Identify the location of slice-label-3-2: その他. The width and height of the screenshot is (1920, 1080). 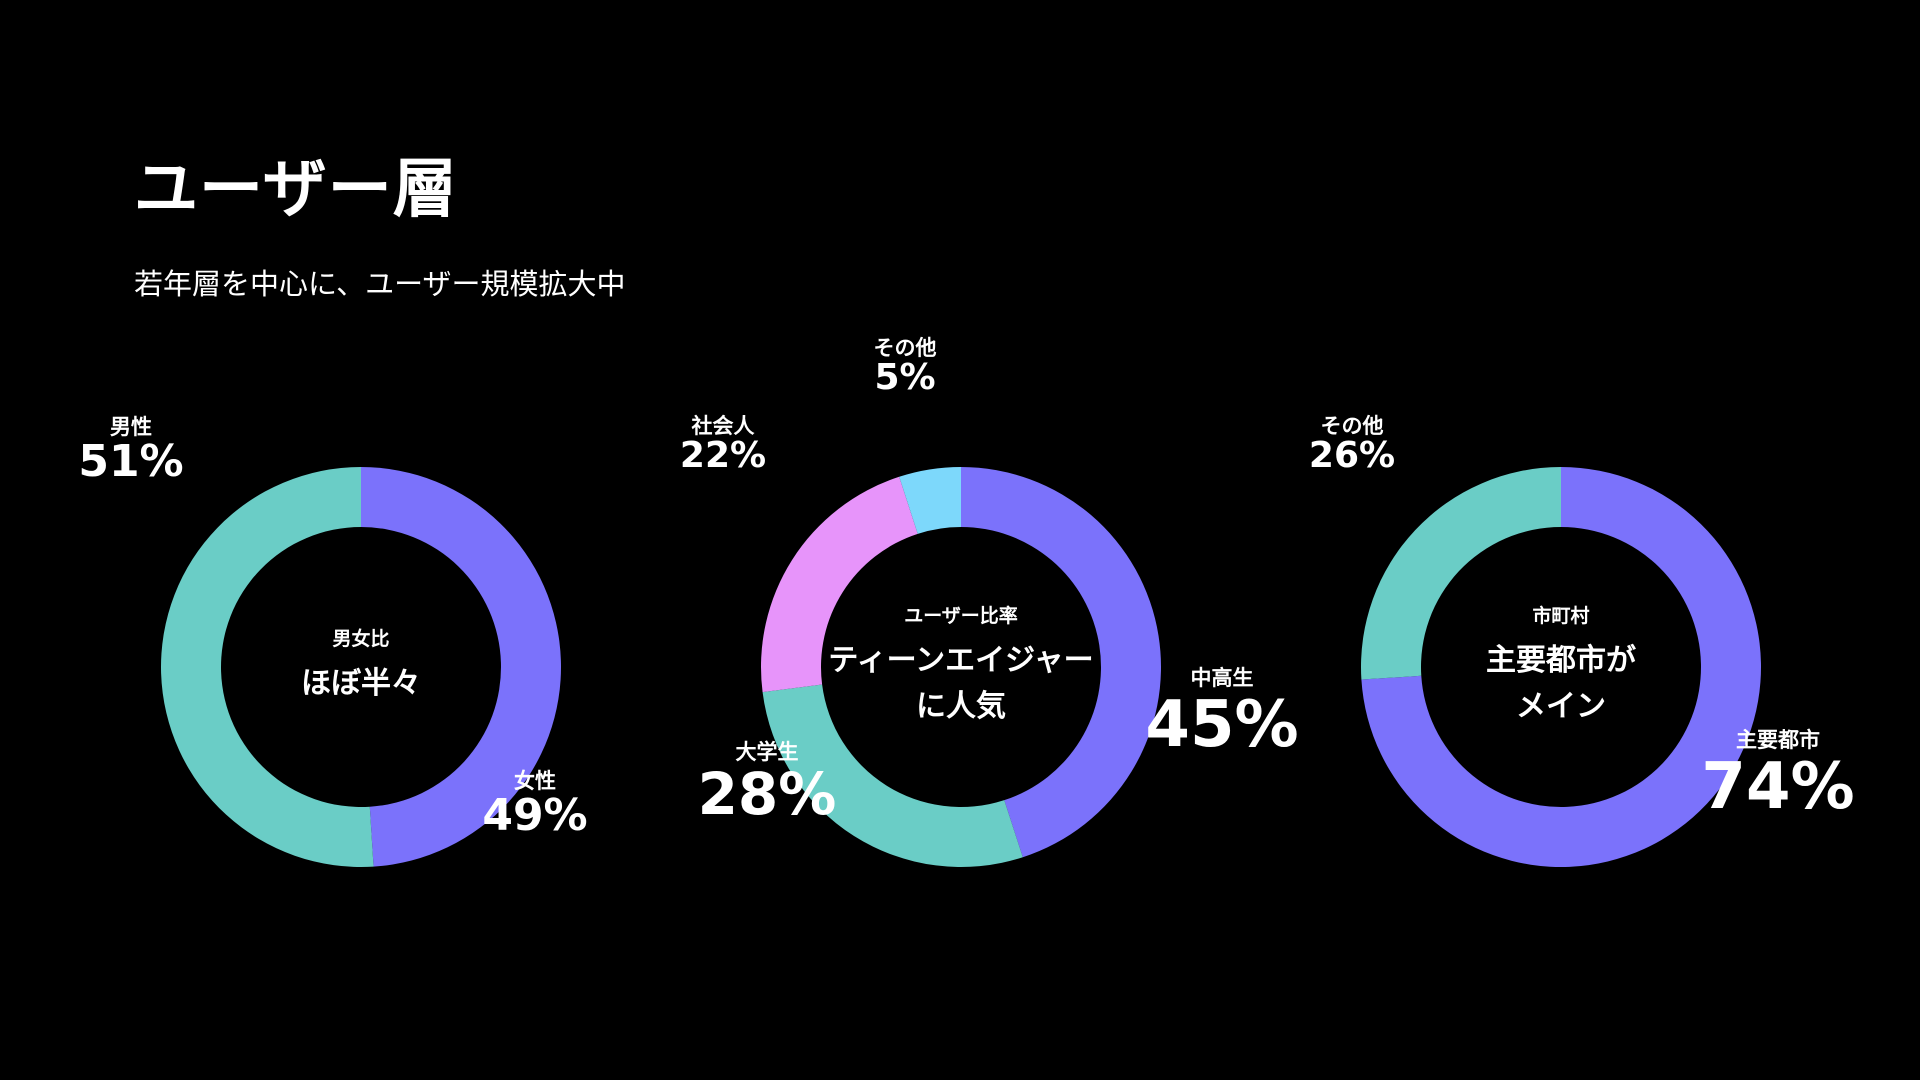
(1352, 426).